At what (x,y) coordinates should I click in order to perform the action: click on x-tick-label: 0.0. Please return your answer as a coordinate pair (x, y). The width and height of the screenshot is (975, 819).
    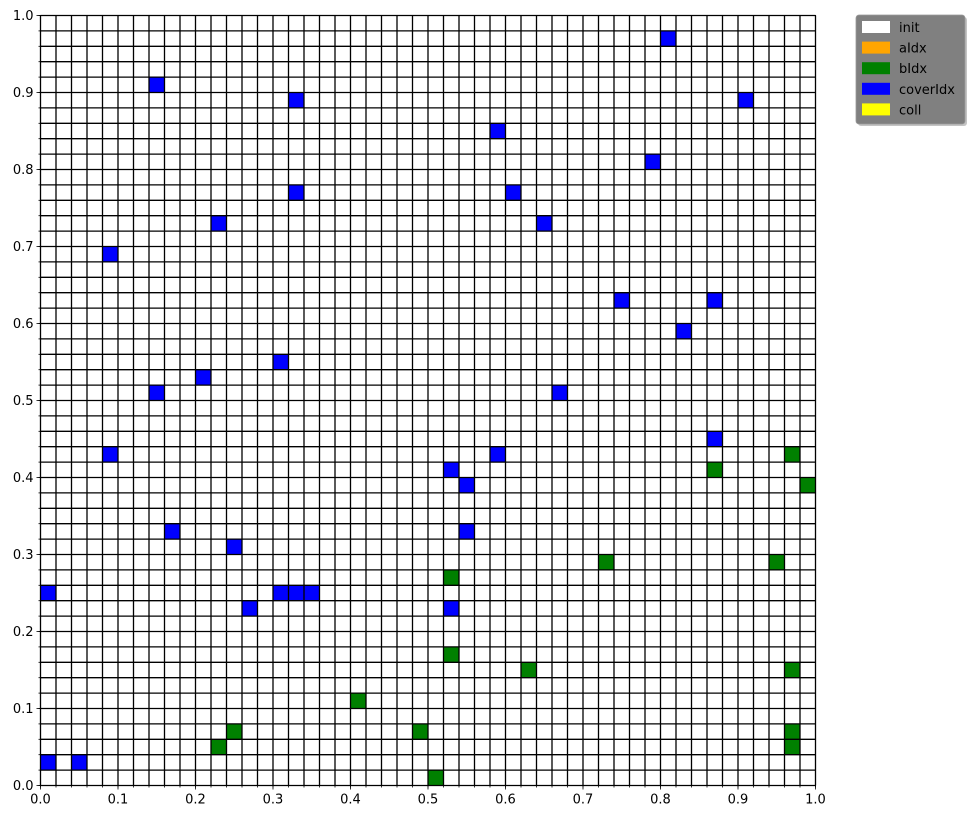
    Looking at the image, I should click on (40, 800).